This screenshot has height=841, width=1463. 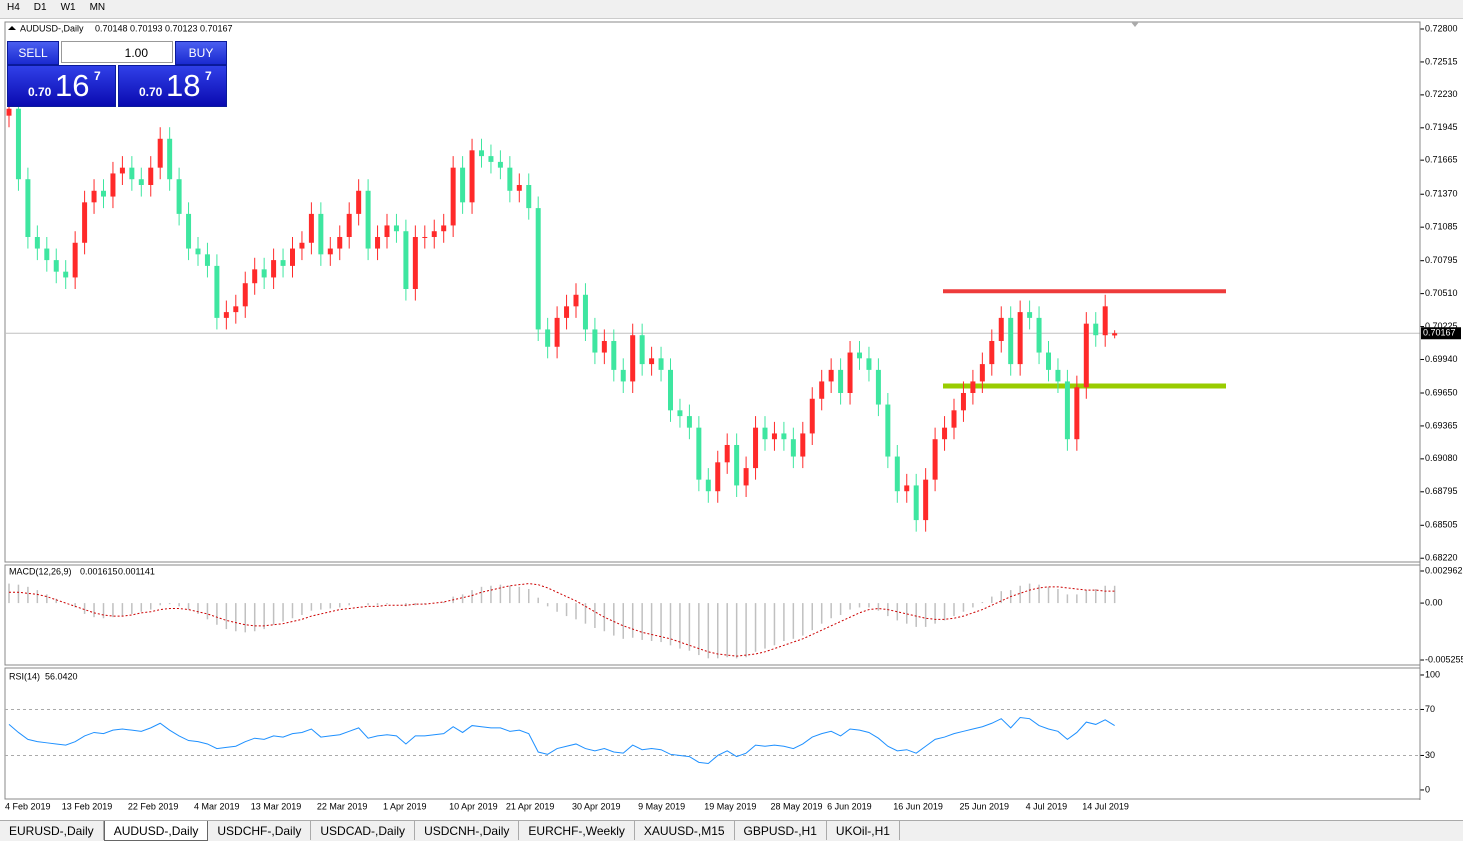 I want to click on macd-pane, so click(x=712, y=615).